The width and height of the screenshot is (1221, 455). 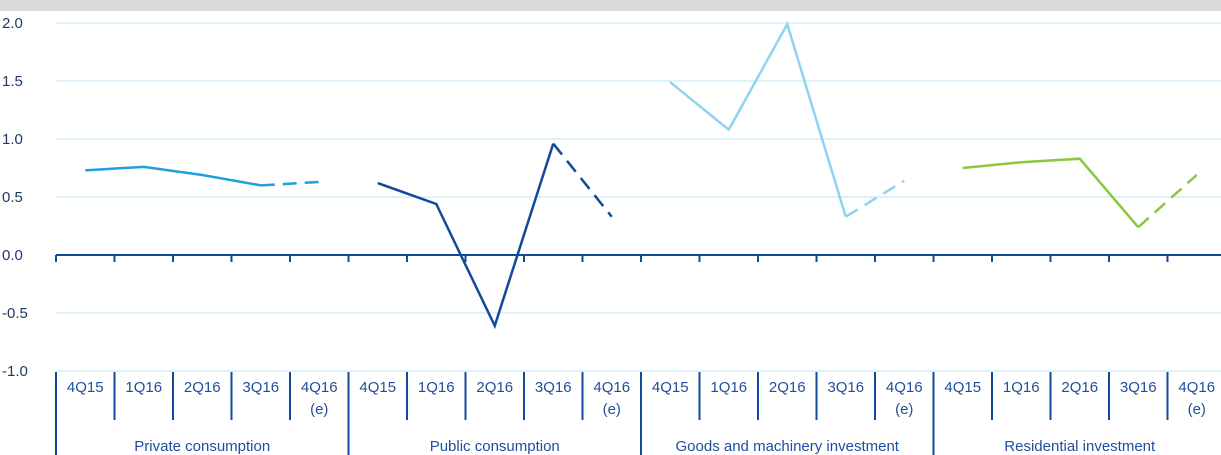 What do you see at coordinates (495, 446) in the screenshot?
I see `group-label: Public consumption` at bounding box center [495, 446].